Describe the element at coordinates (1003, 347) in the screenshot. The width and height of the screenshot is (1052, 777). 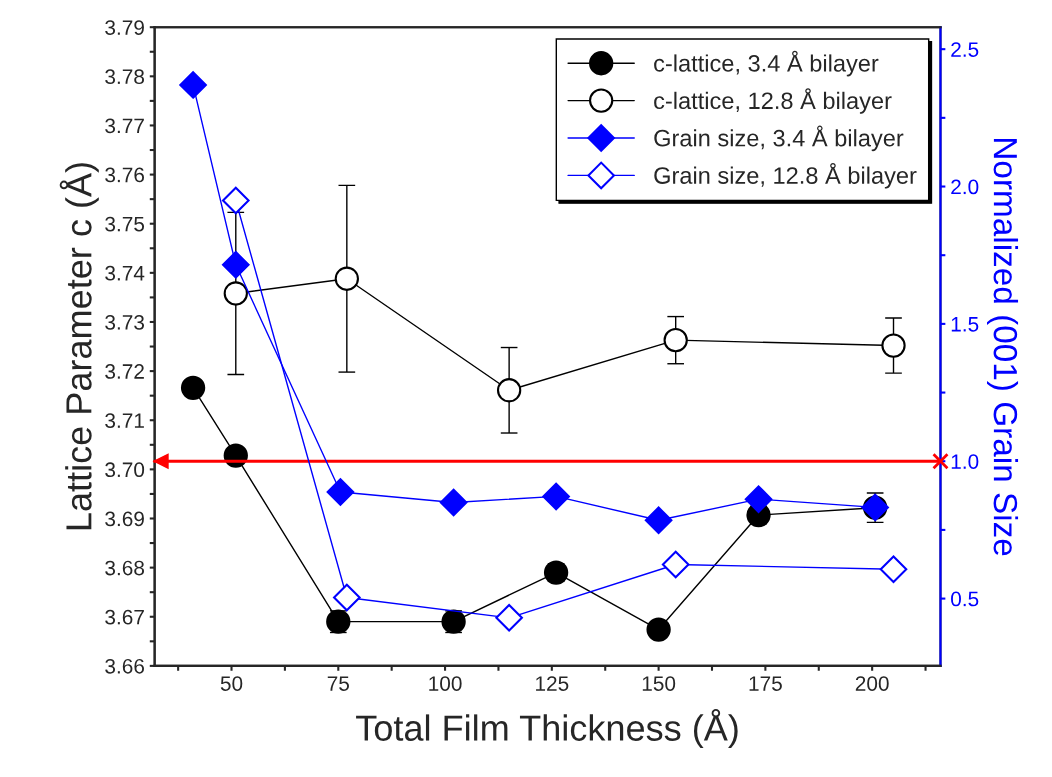
I see `y2-axis-title: Normalized (001) Grain Size` at that location.